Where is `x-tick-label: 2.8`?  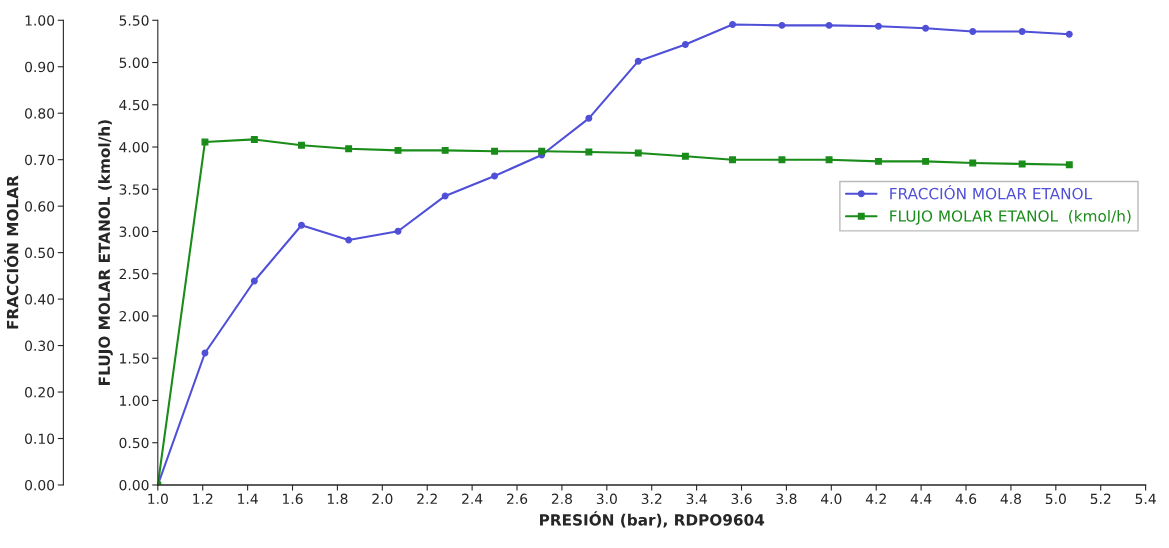 x-tick-label: 2.8 is located at coordinates (562, 499).